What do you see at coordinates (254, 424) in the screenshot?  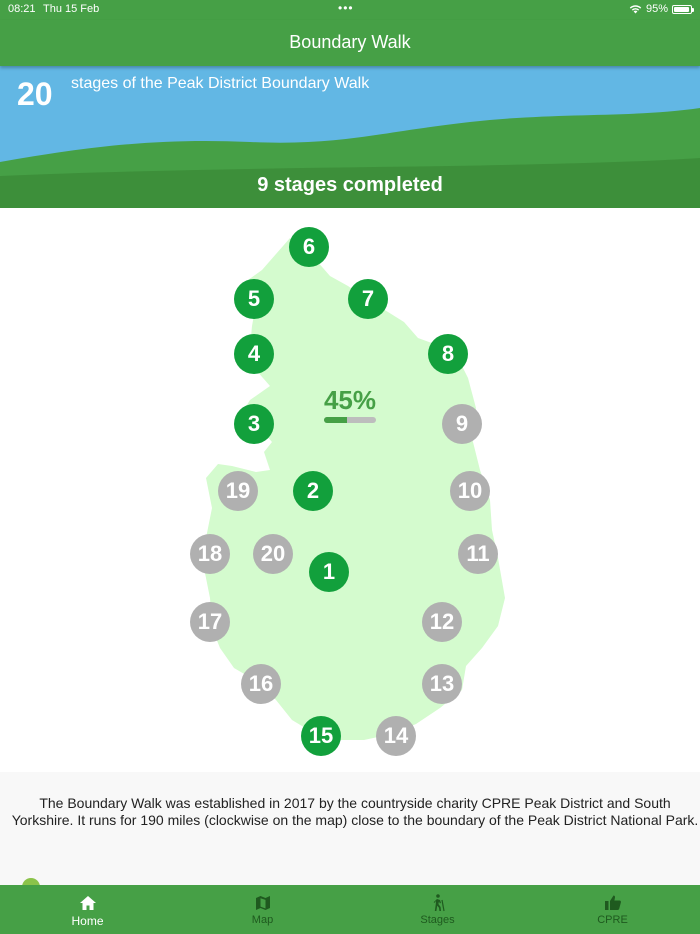 I see `stage-marker-3: 3` at bounding box center [254, 424].